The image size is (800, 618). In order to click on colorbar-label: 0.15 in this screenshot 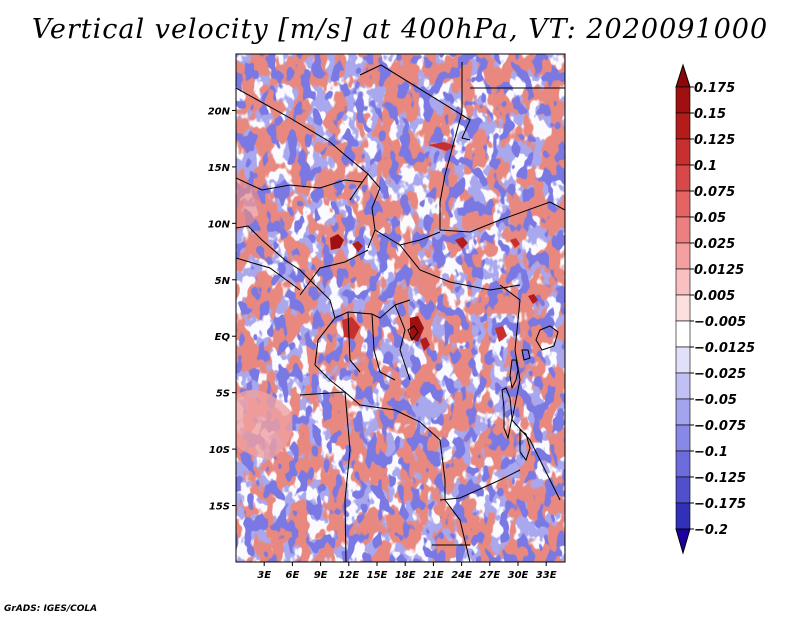, I will do `click(710, 114)`.